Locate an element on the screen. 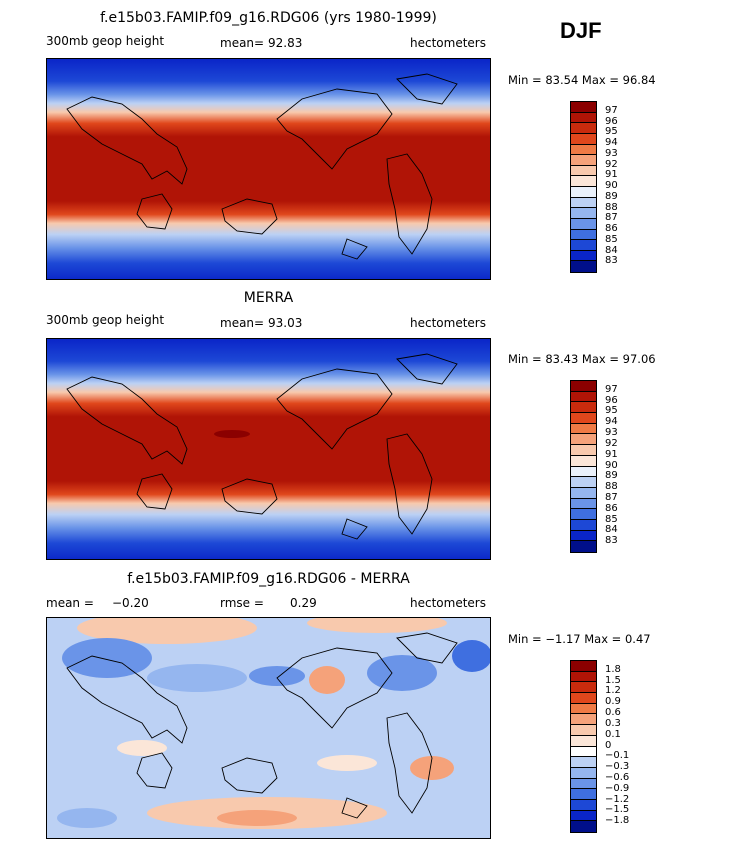  panel-1-variable-label: 300mb geop height is located at coordinates (105, 41).